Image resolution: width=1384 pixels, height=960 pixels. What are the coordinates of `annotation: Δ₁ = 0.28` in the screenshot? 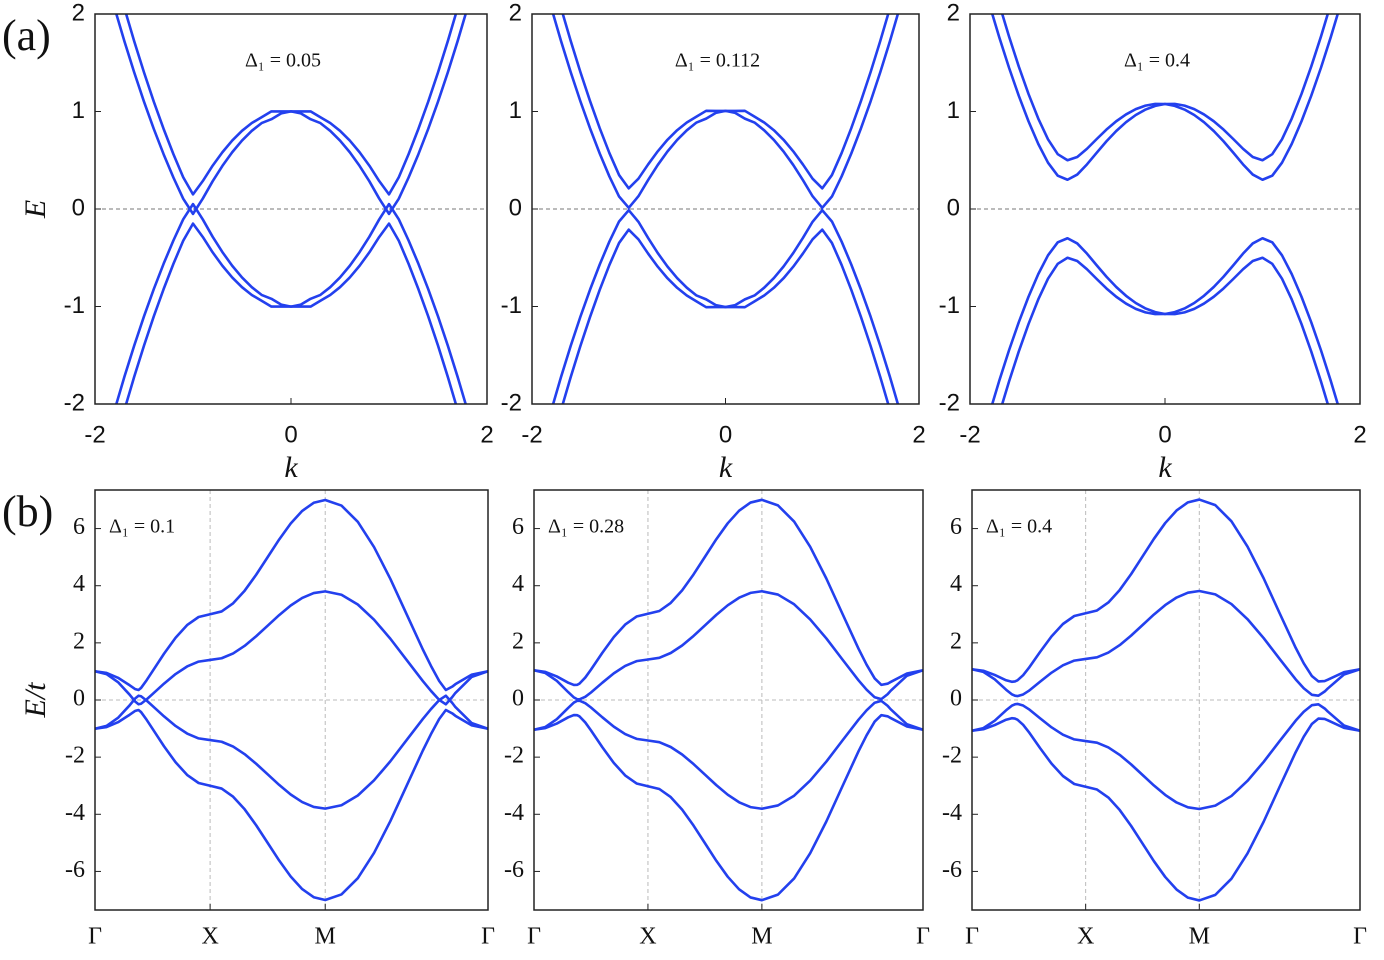 It's located at (586, 527).